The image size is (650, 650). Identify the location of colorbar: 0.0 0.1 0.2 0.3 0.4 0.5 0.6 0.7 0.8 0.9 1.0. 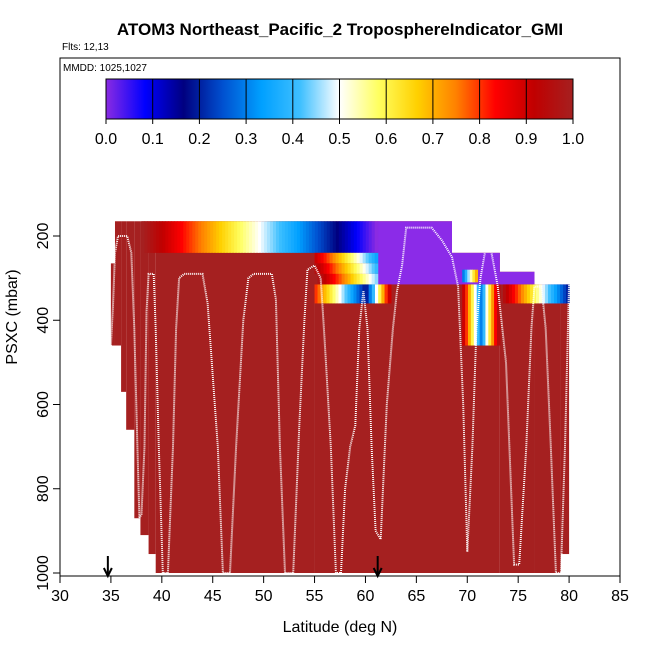
(339, 113).